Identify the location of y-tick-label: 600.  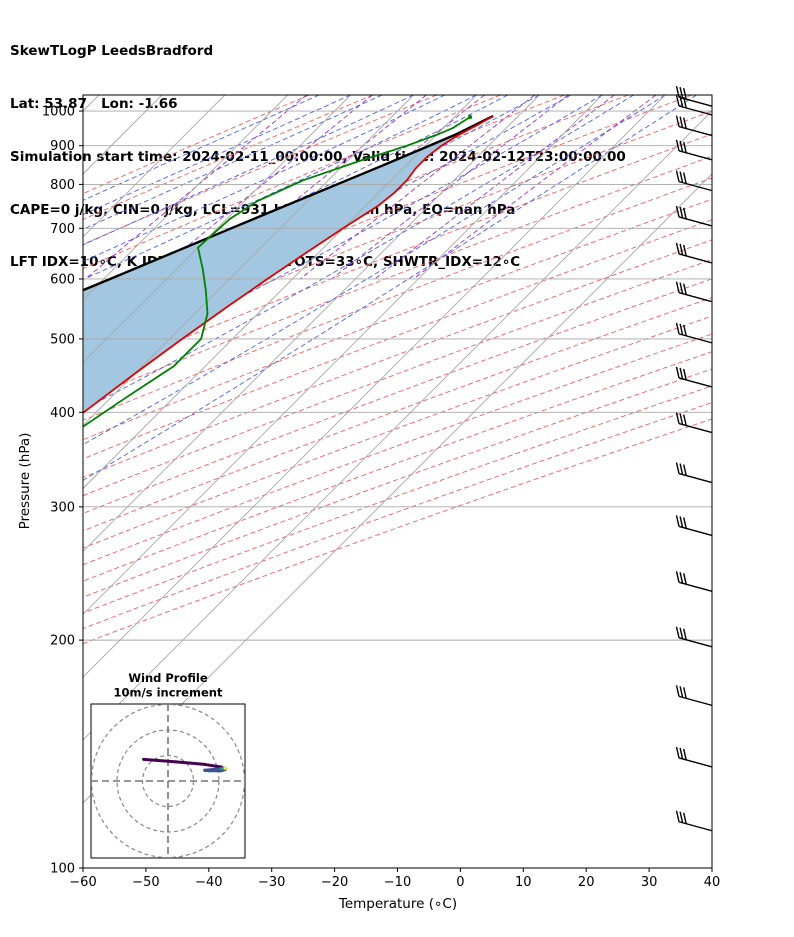
(62, 279).